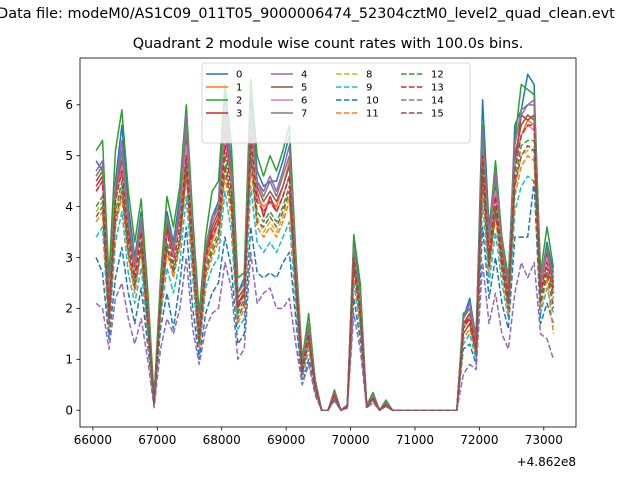  I want to click on x-tick-label: 71000, so click(415, 440).